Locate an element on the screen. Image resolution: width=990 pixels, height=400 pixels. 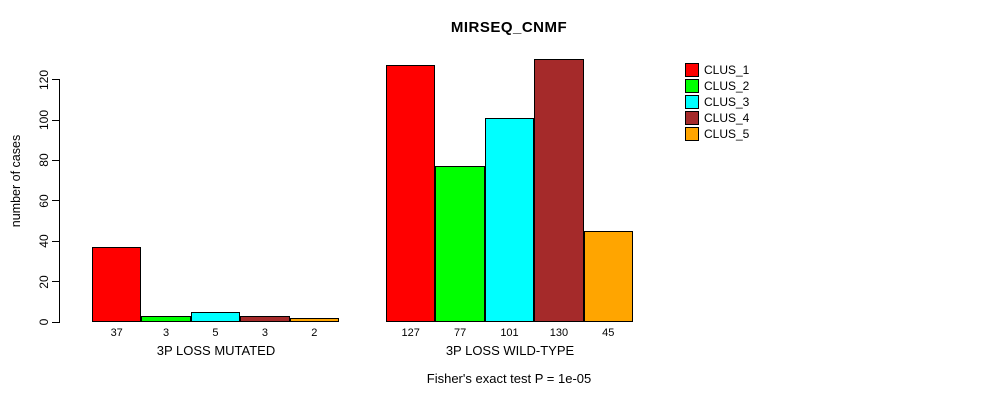
chart-title: MIRSEQ_CNMF is located at coordinates (509, 27).